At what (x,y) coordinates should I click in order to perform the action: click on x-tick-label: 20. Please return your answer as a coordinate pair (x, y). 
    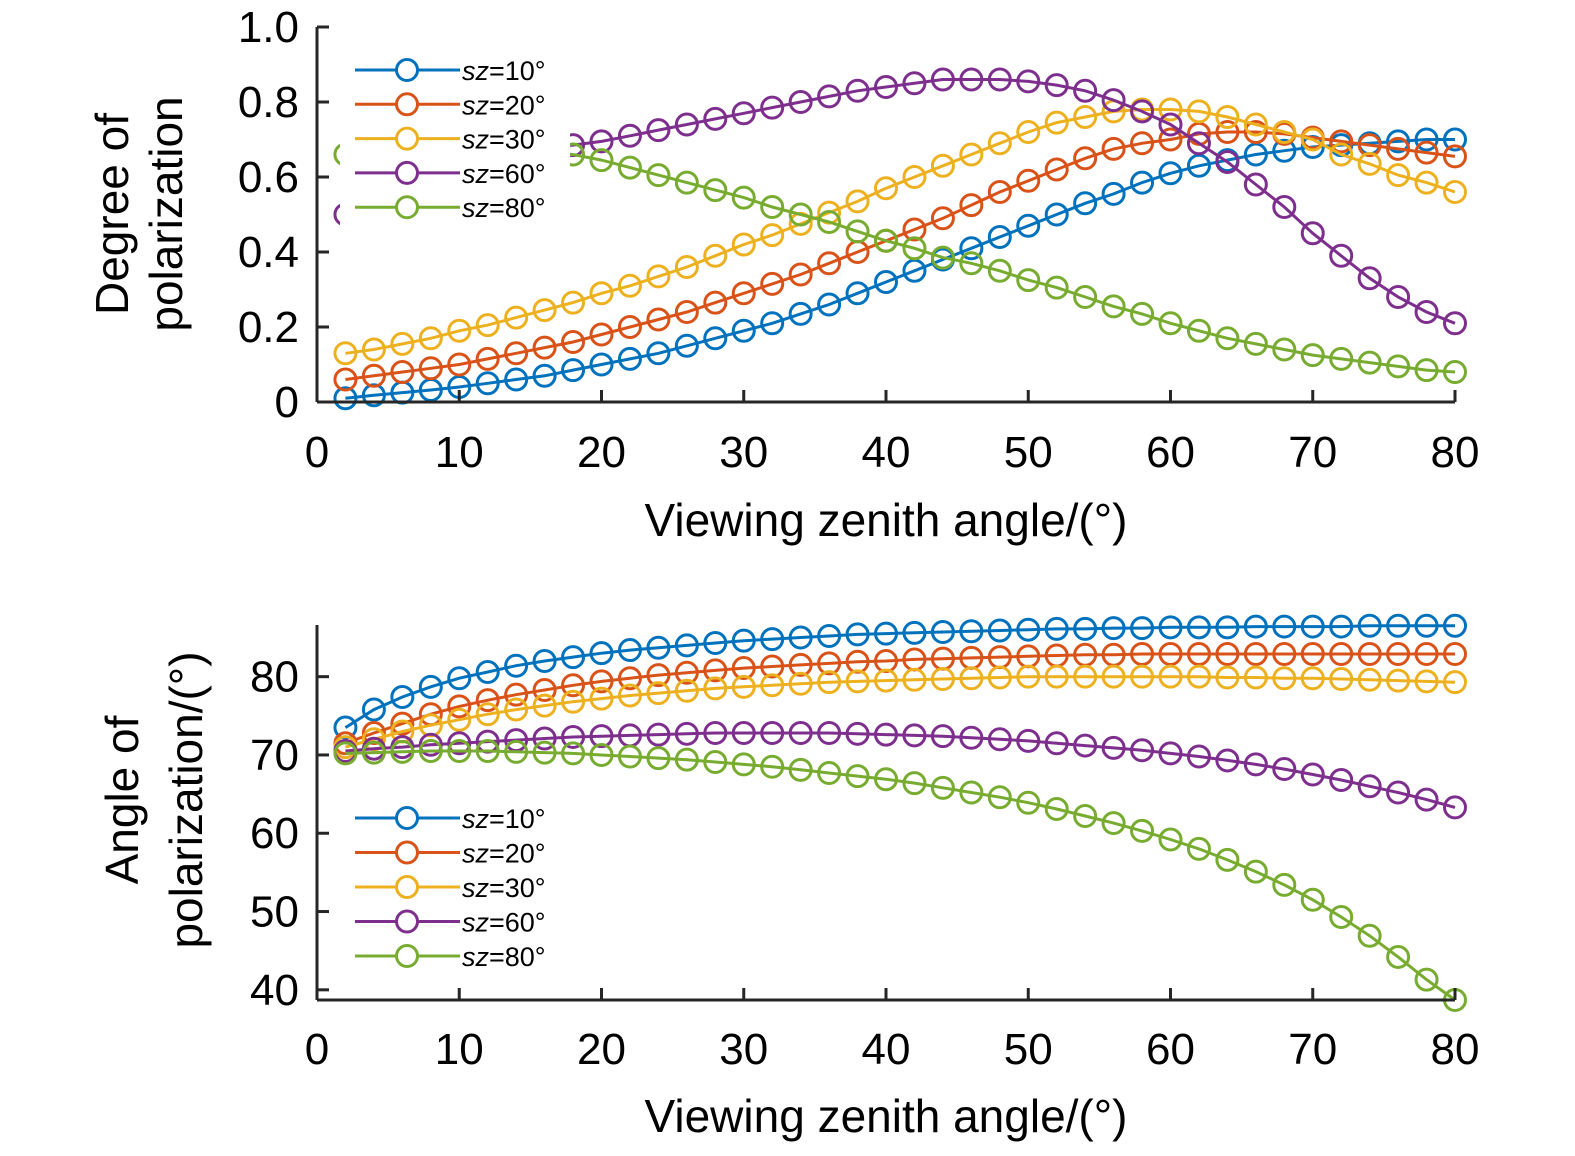
    Looking at the image, I should click on (601, 452).